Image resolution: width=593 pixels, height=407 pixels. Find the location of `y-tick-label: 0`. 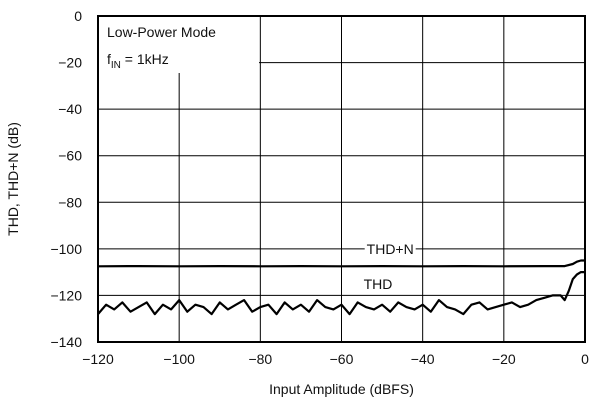

y-tick-label: 0 is located at coordinates (78, 16).